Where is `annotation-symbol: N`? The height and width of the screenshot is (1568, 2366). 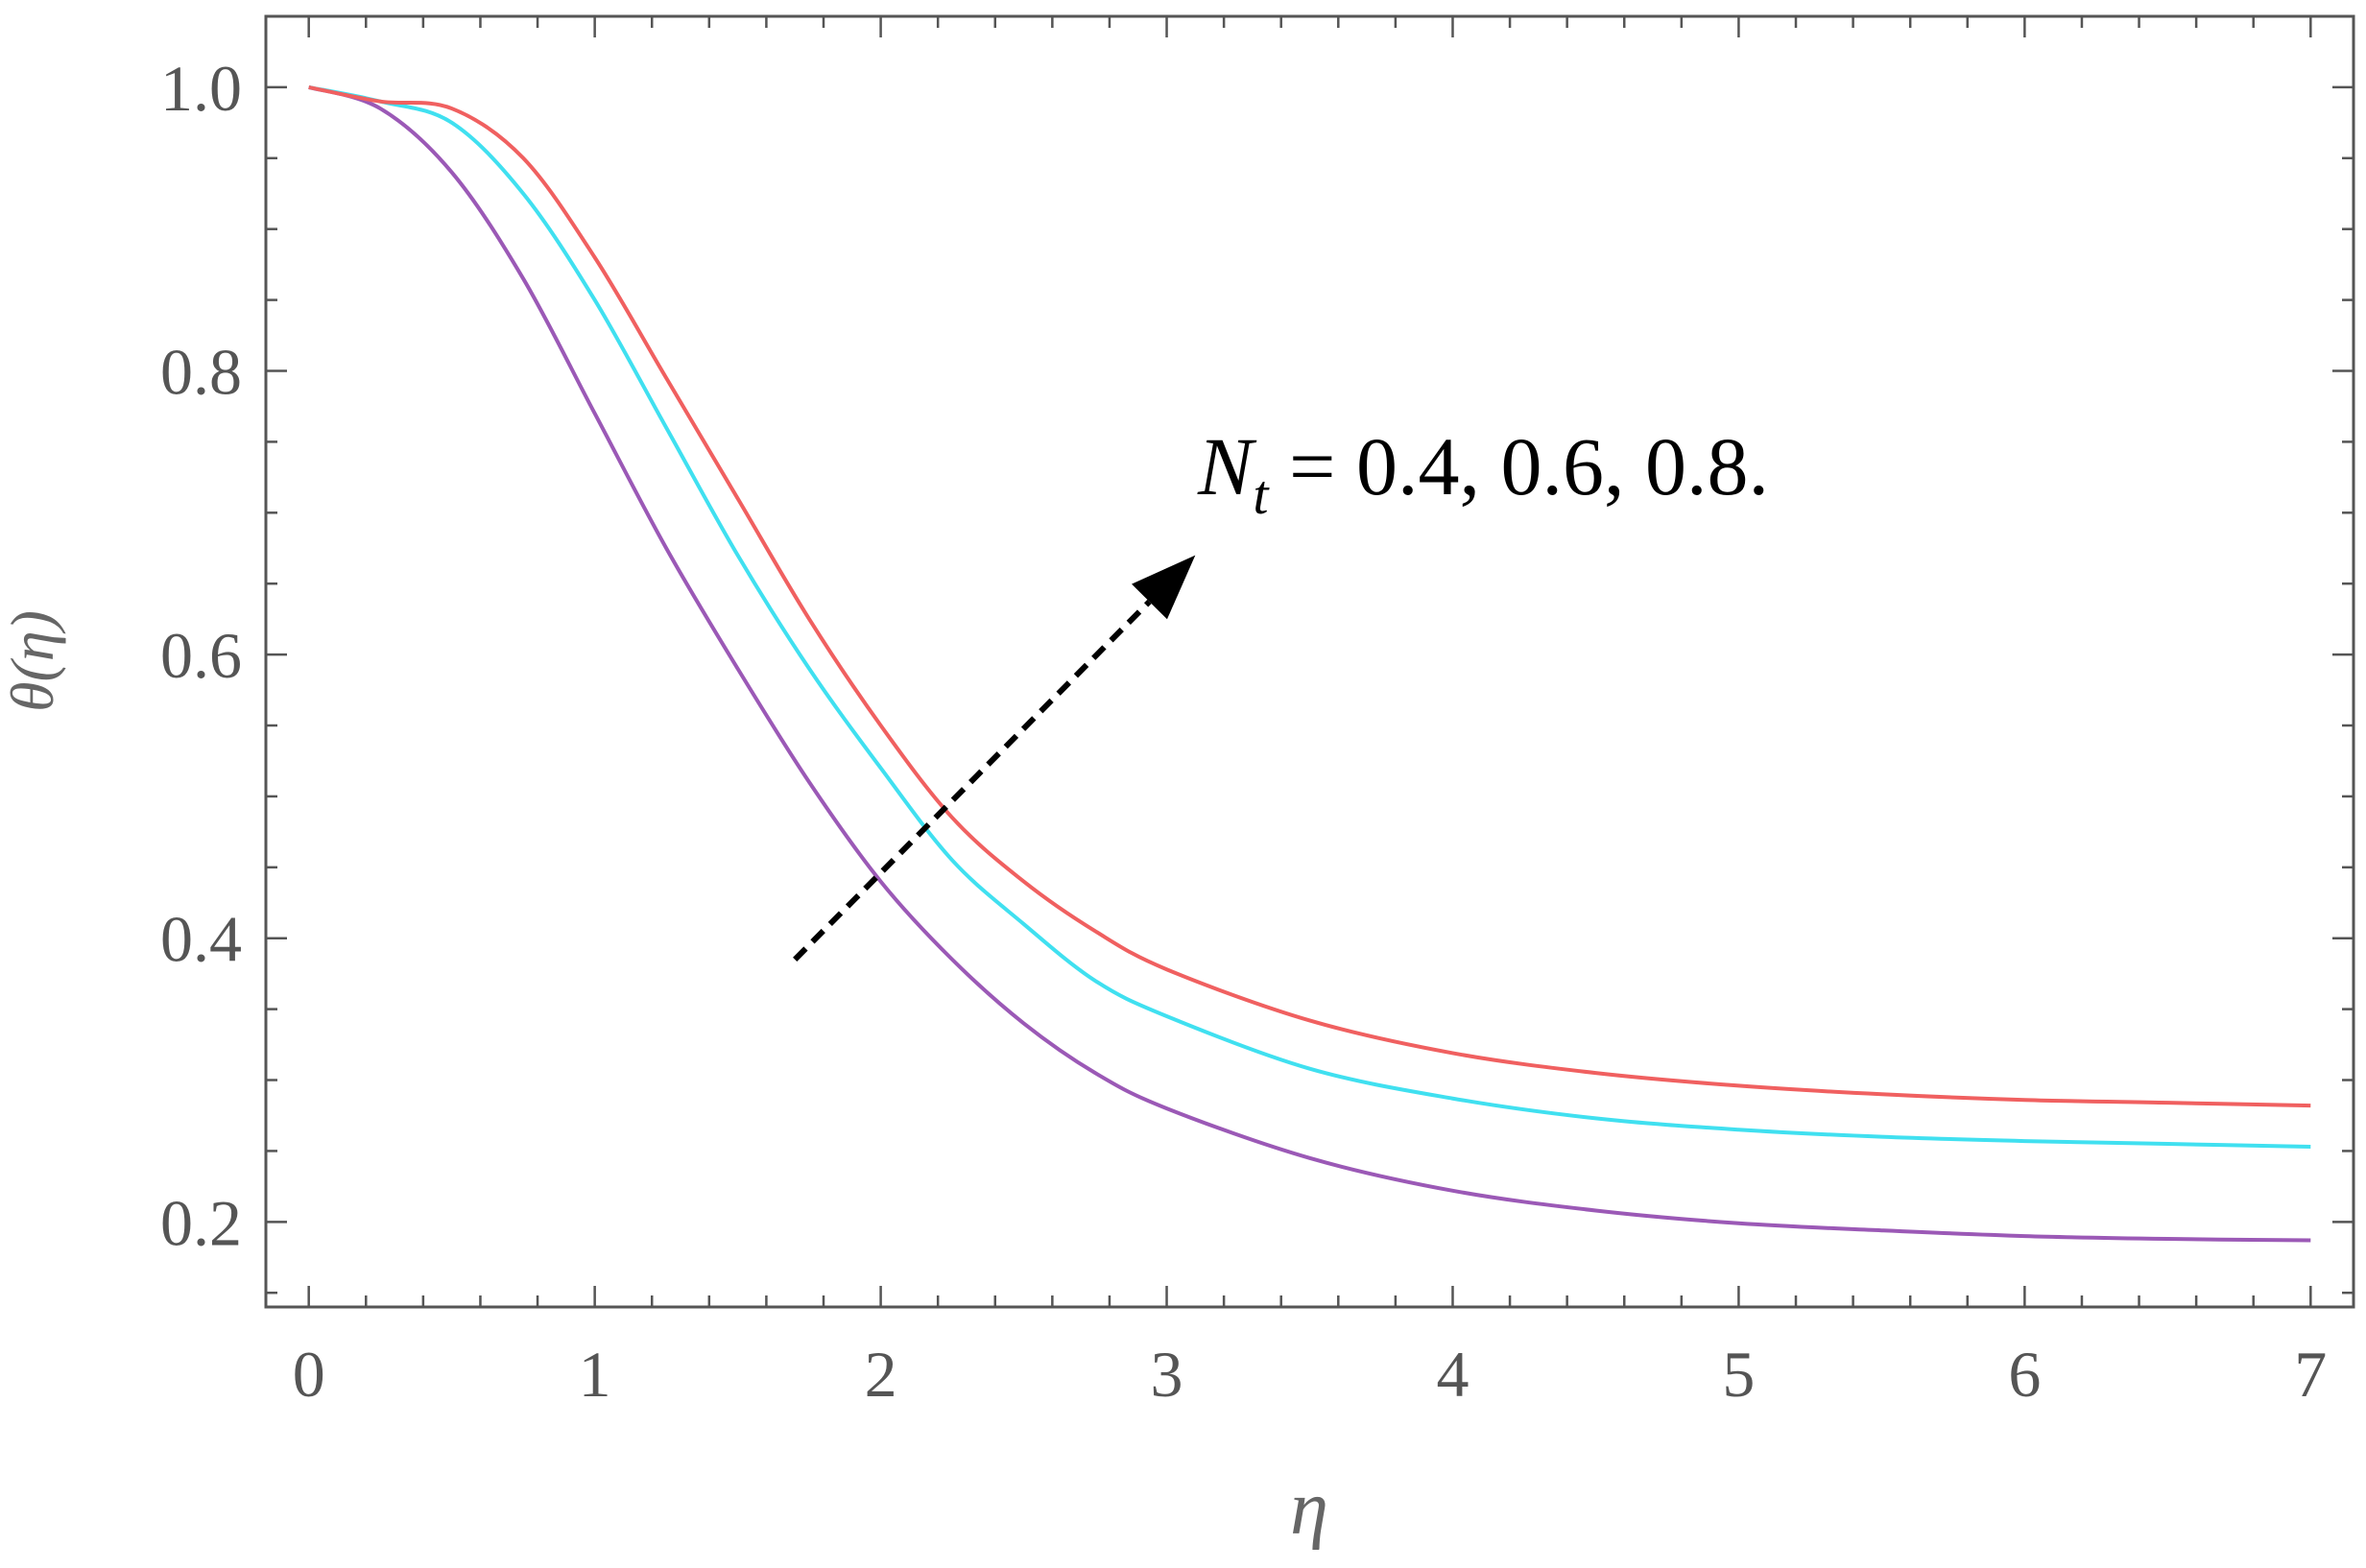
annotation-symbol: N is located at coordinates (1227, 466).